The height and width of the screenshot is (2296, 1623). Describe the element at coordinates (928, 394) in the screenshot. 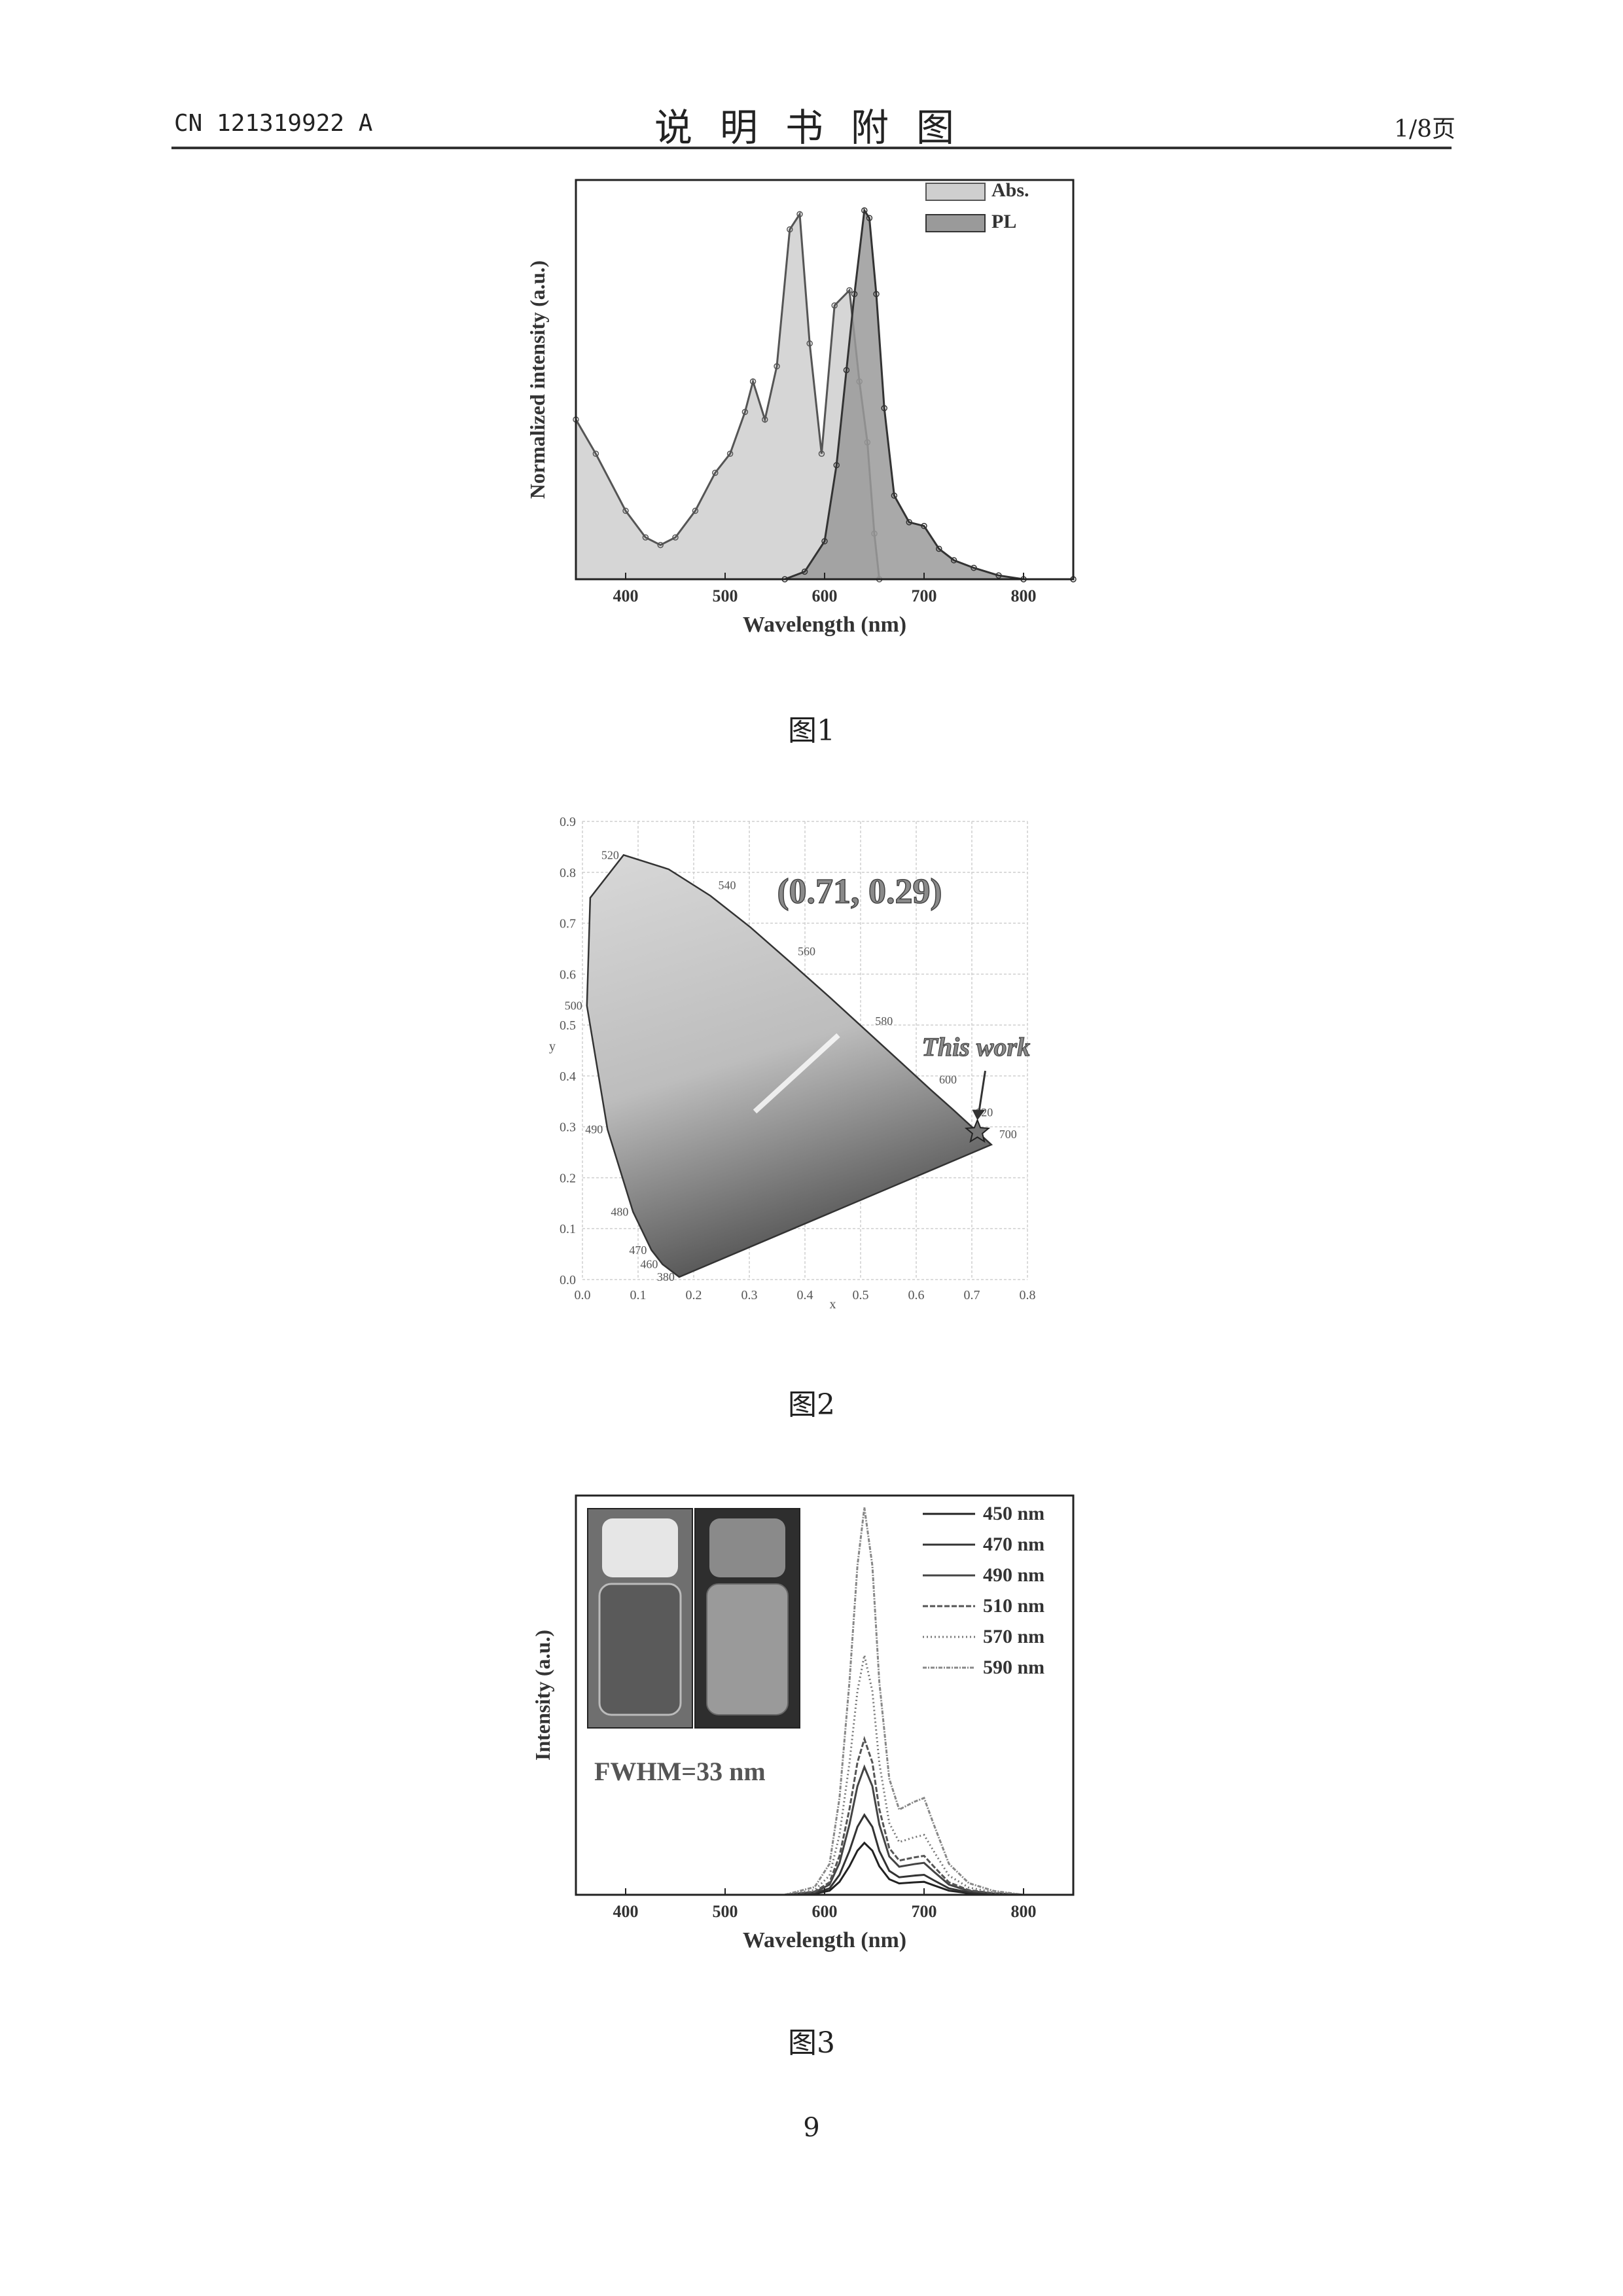

I see `series-pl-area` at that location.